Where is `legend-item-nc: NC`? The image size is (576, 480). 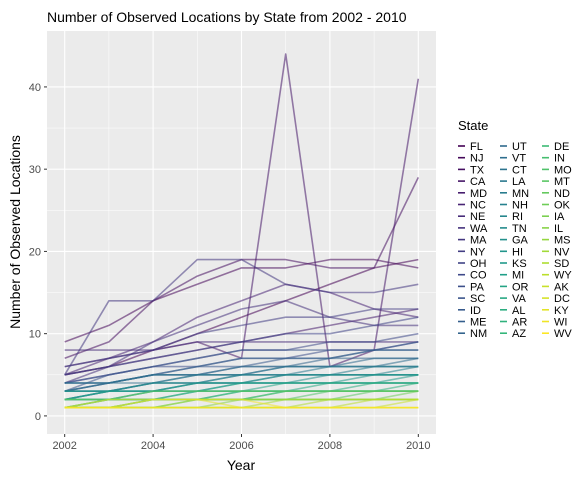
legend-item-nc: NC is located at coordinates (472, 206).